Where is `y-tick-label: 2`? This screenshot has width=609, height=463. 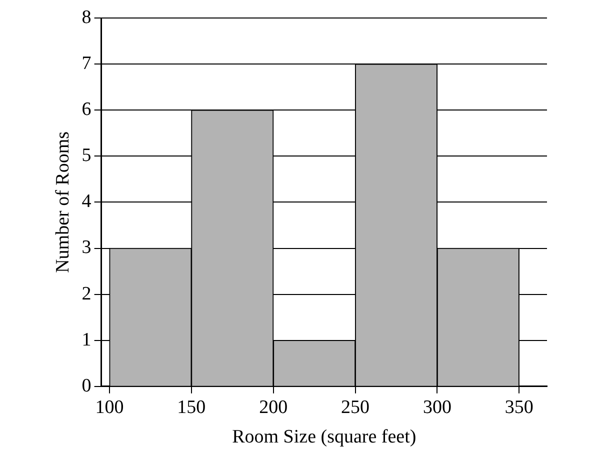
y-tick-label: 2 is located at coordinates (87, 293).